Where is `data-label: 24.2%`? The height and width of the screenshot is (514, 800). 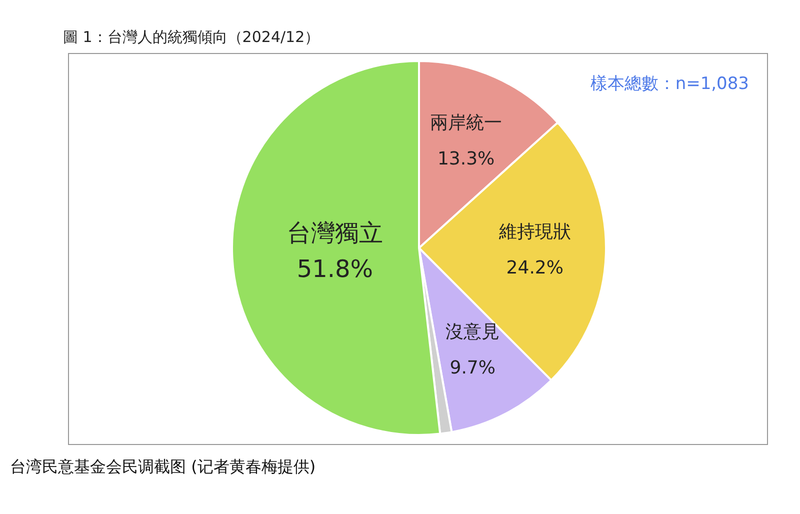
data-label: 24.2% is located at coordinates (535, 268).